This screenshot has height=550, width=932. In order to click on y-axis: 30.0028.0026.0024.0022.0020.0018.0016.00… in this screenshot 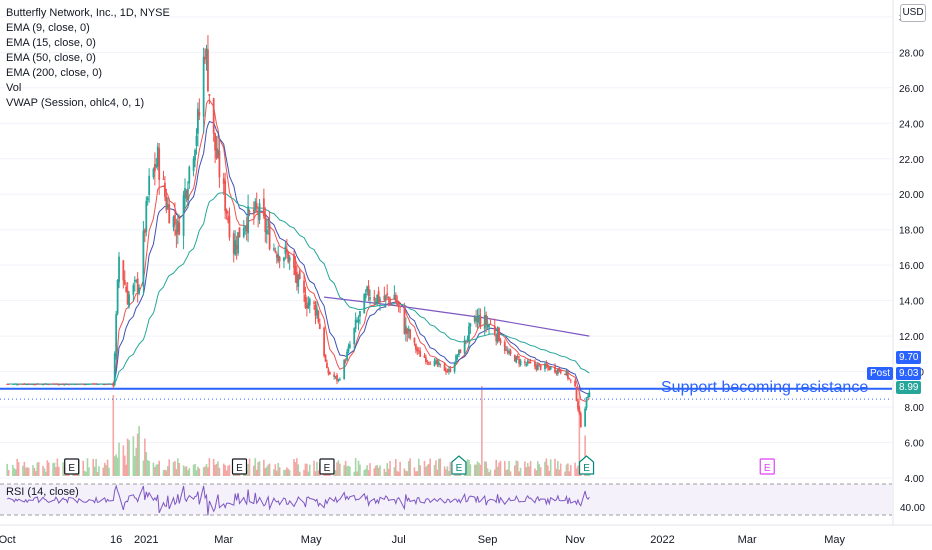, I will do `click(908, 262)`.